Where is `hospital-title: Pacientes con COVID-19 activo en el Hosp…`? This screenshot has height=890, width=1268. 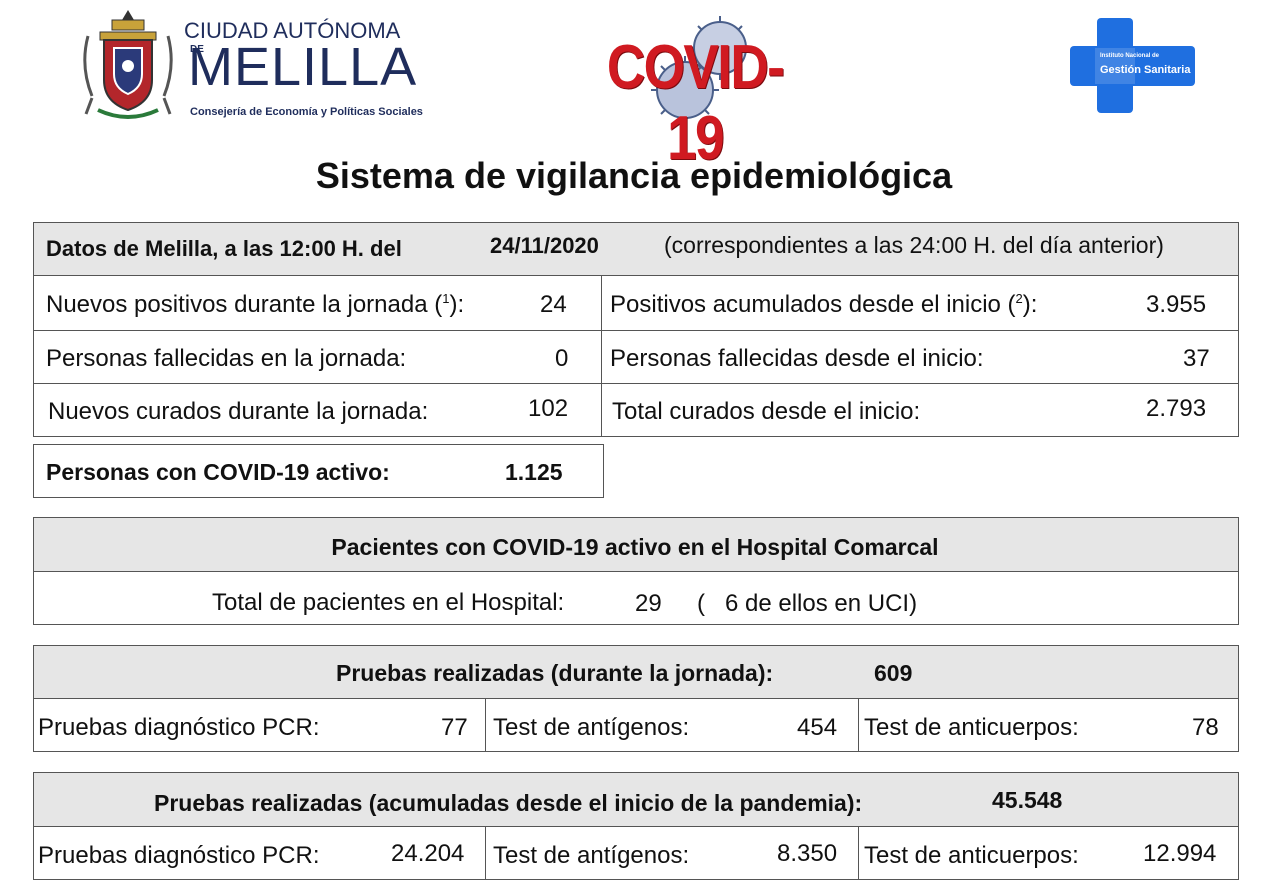 hospital-title: Pacientes con COVID-19 activo en el Hosp… is located at coordinates (635, 547).